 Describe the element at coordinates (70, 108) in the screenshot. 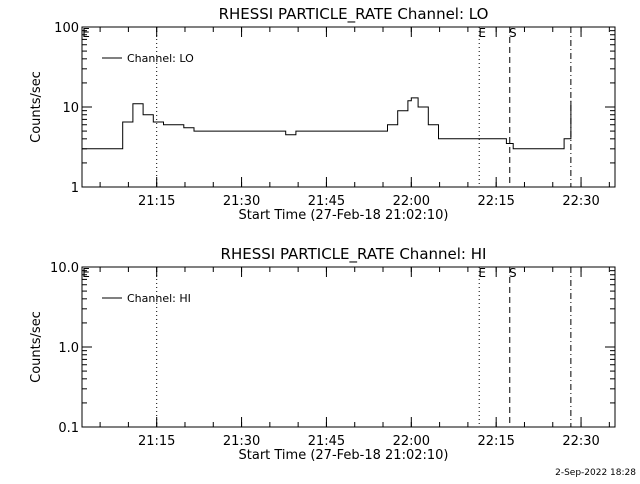

I see `y-tick-label: 10` at that location.